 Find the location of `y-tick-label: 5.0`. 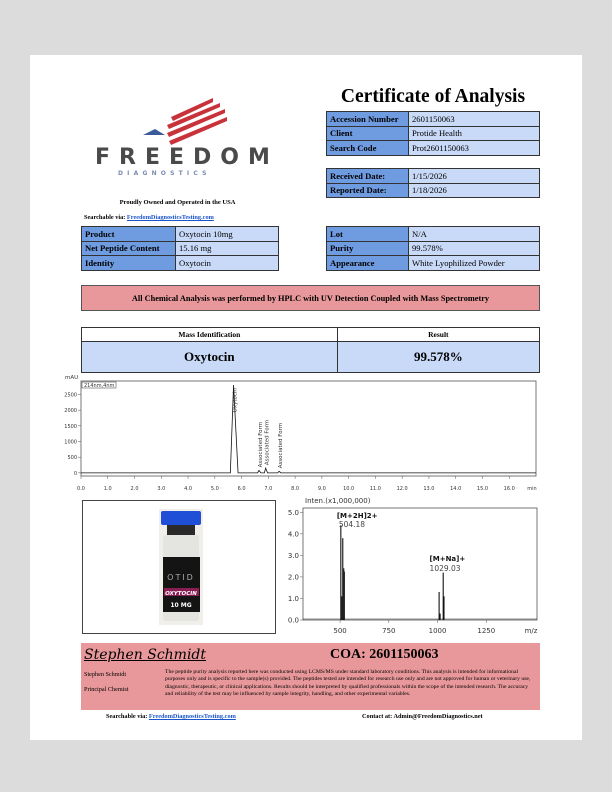

y-tick-label: 5.0 is located at coordinates (293, 513).